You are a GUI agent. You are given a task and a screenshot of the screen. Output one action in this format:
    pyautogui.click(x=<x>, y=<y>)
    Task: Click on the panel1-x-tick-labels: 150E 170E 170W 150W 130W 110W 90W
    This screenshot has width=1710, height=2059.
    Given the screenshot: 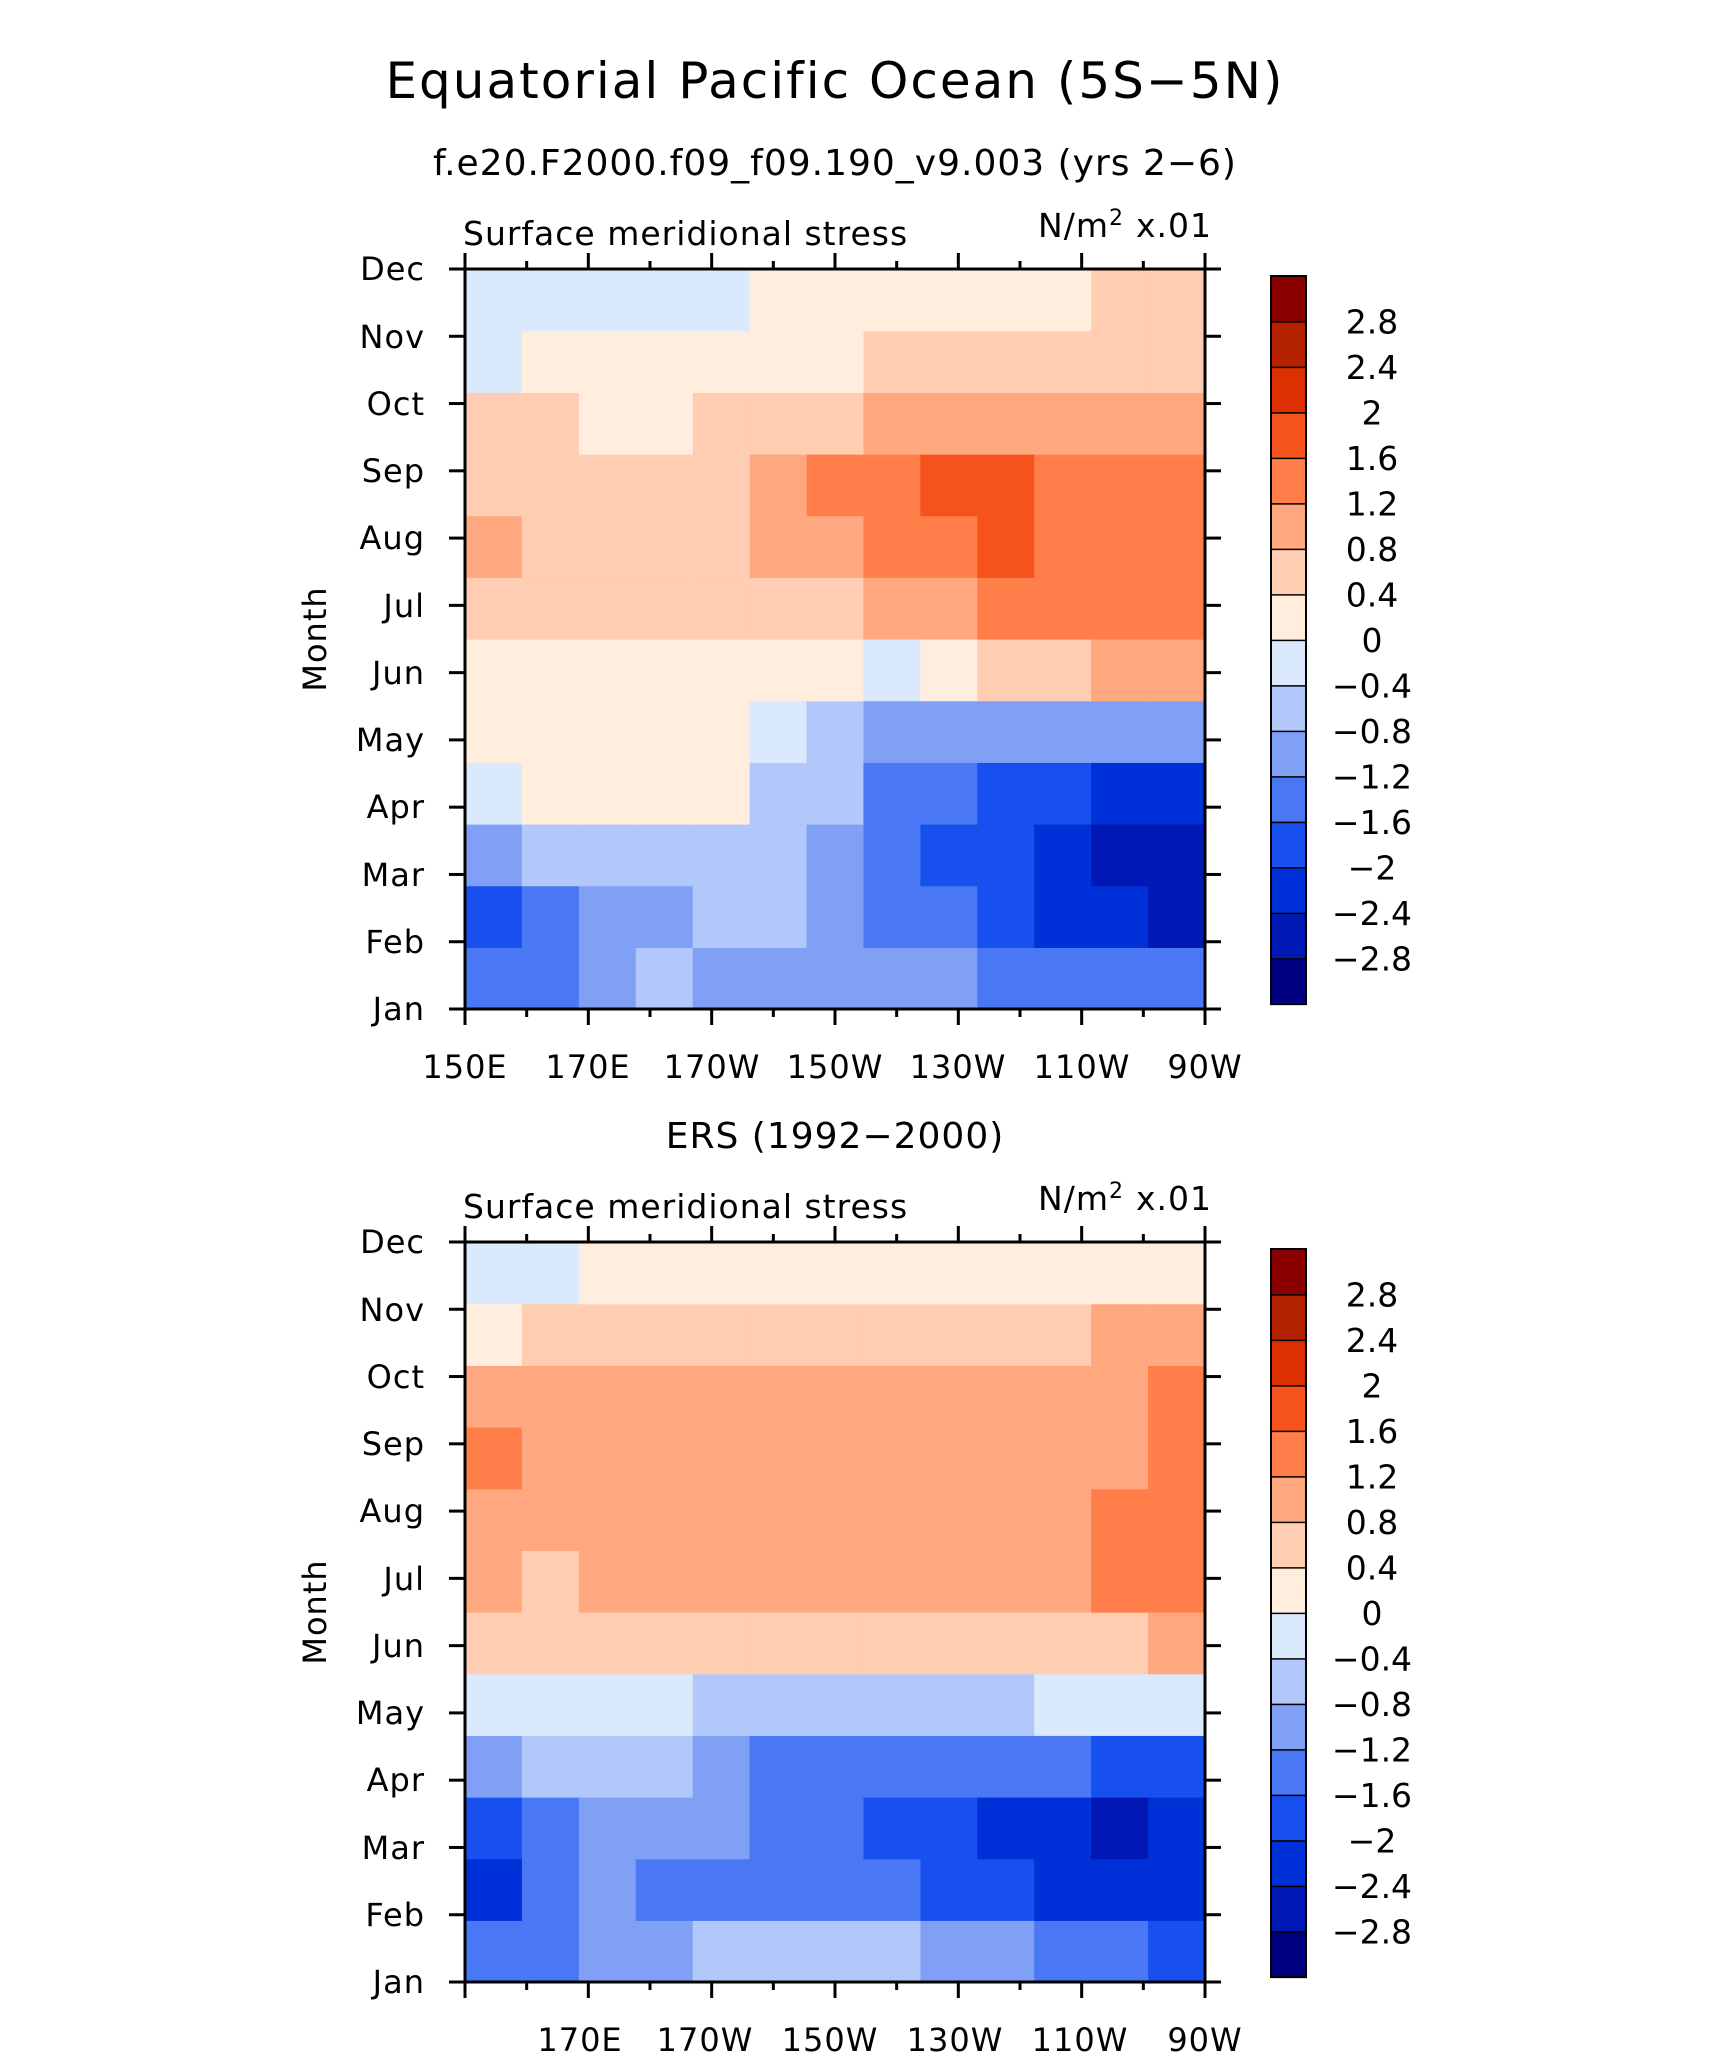 What is the action you would take?
    pyautogui.click(x=832, y=1067)
    